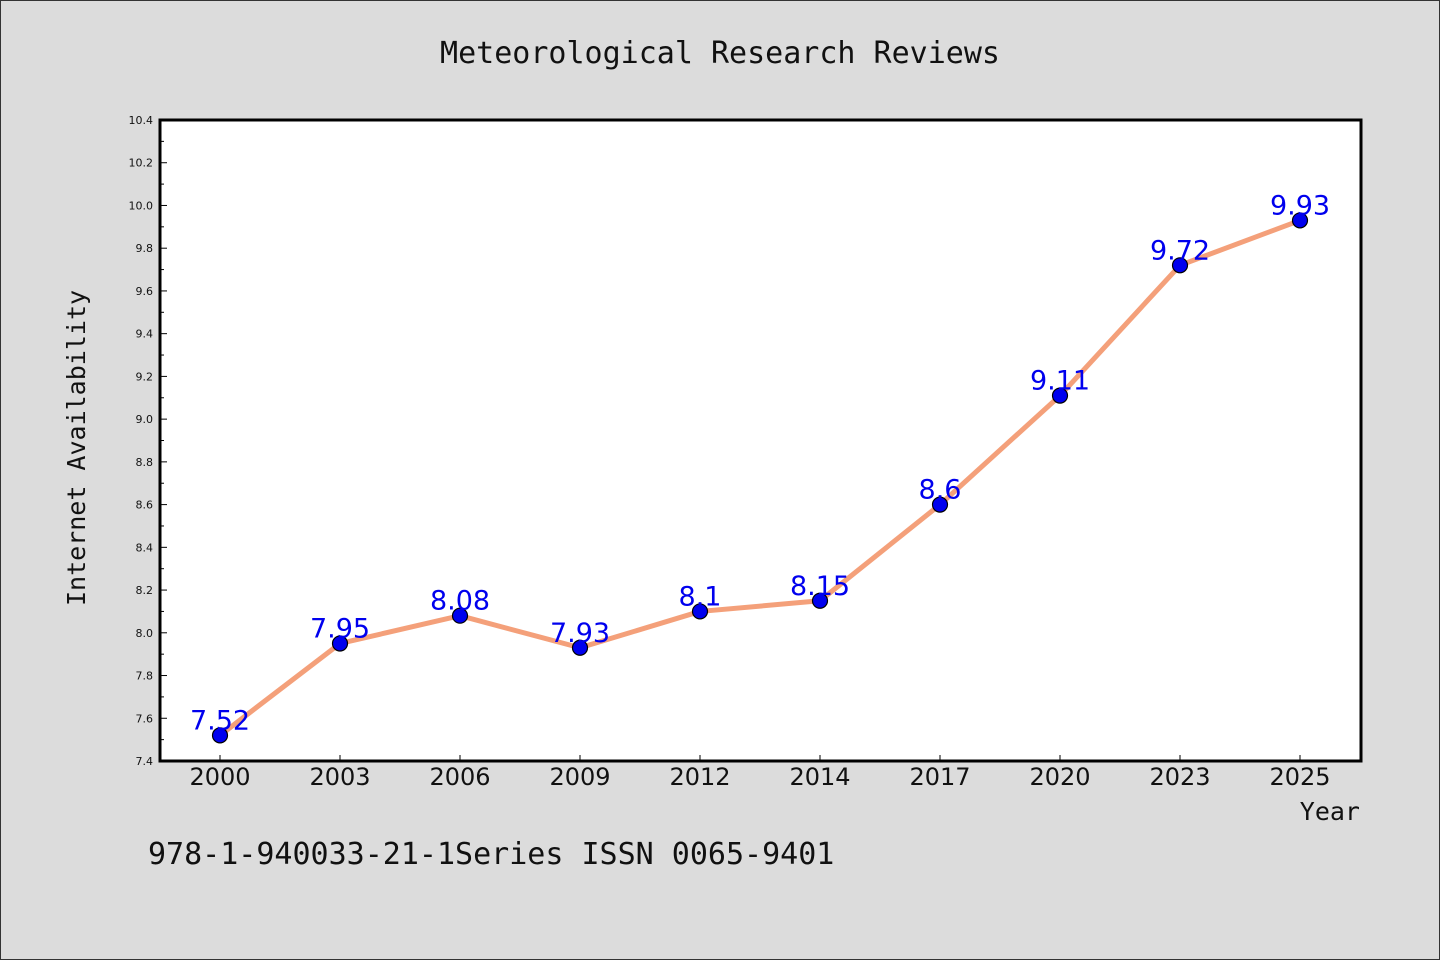 Image resolution: width=1440 pixels, height=960 pixels. What do you see at coordinates (145, 547) in the screenshot?
I see `y-tick-label: 8.4` at bounding box center [145, 547].